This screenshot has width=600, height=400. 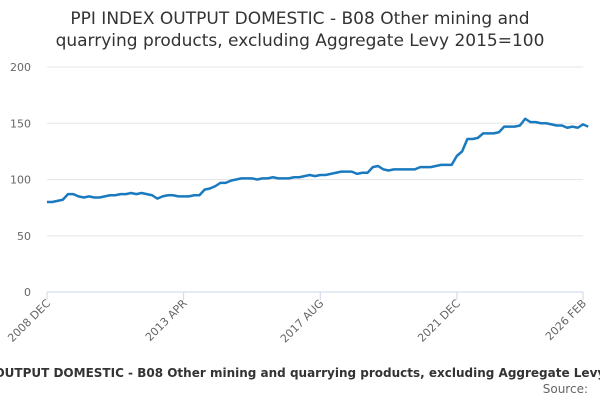 I want to click on y-tick-label: 150, so click(x=20, y=123).